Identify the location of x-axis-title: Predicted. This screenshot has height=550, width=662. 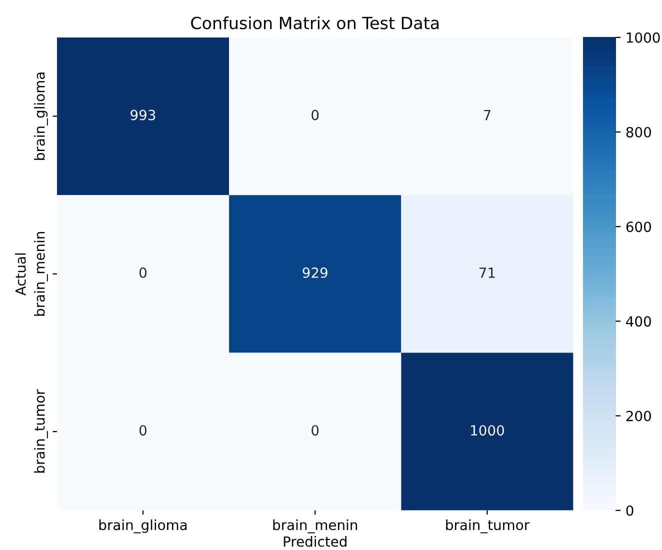
(315, 541).